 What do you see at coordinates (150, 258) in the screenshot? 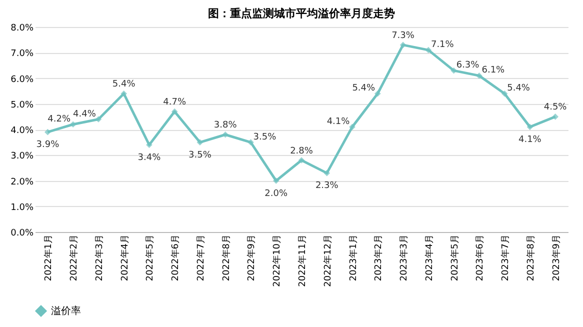
I see `x-tick-label: 2022年5月` at bounding box center [150, 258].